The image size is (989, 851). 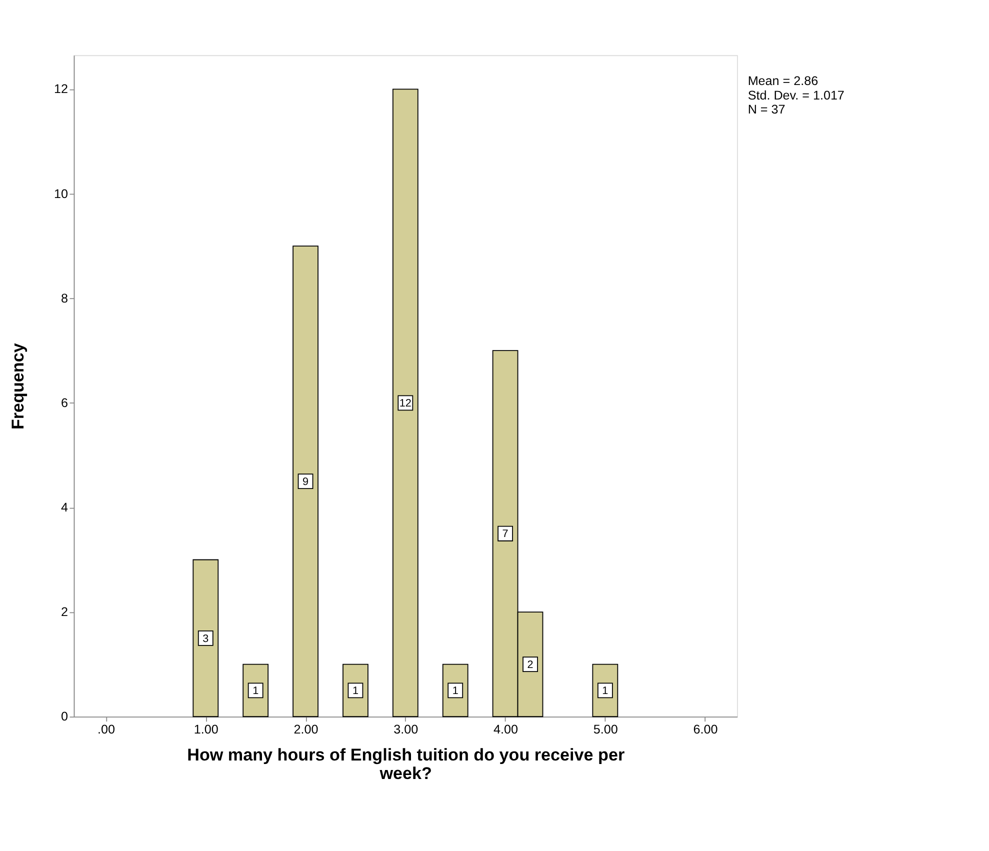 I want to click on text: Std. Dev. = 1.017, so click(x=796, y=95).